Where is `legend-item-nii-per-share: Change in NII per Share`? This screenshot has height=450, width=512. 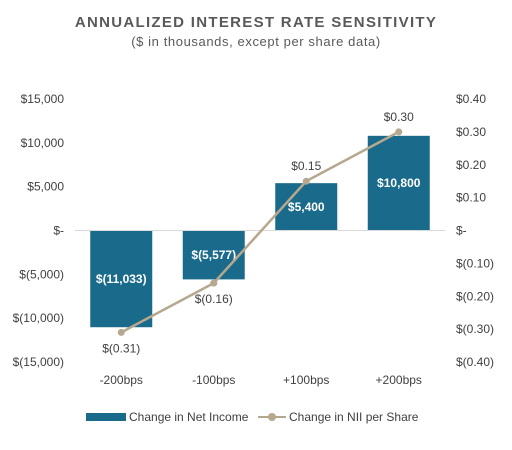 legend-item-nii-per-share: Change in NII per Share is located at coordinates (338, 417).